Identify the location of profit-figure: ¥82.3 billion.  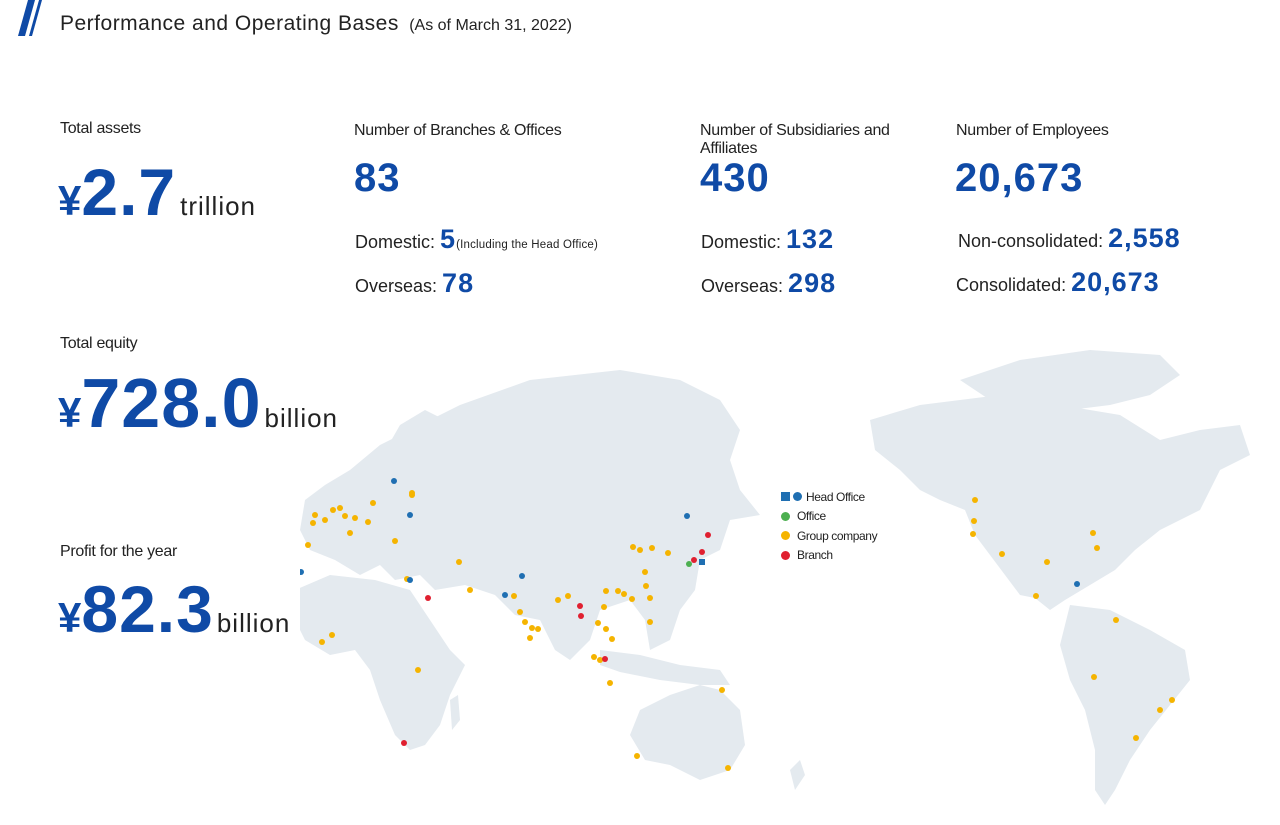
(174, 609).